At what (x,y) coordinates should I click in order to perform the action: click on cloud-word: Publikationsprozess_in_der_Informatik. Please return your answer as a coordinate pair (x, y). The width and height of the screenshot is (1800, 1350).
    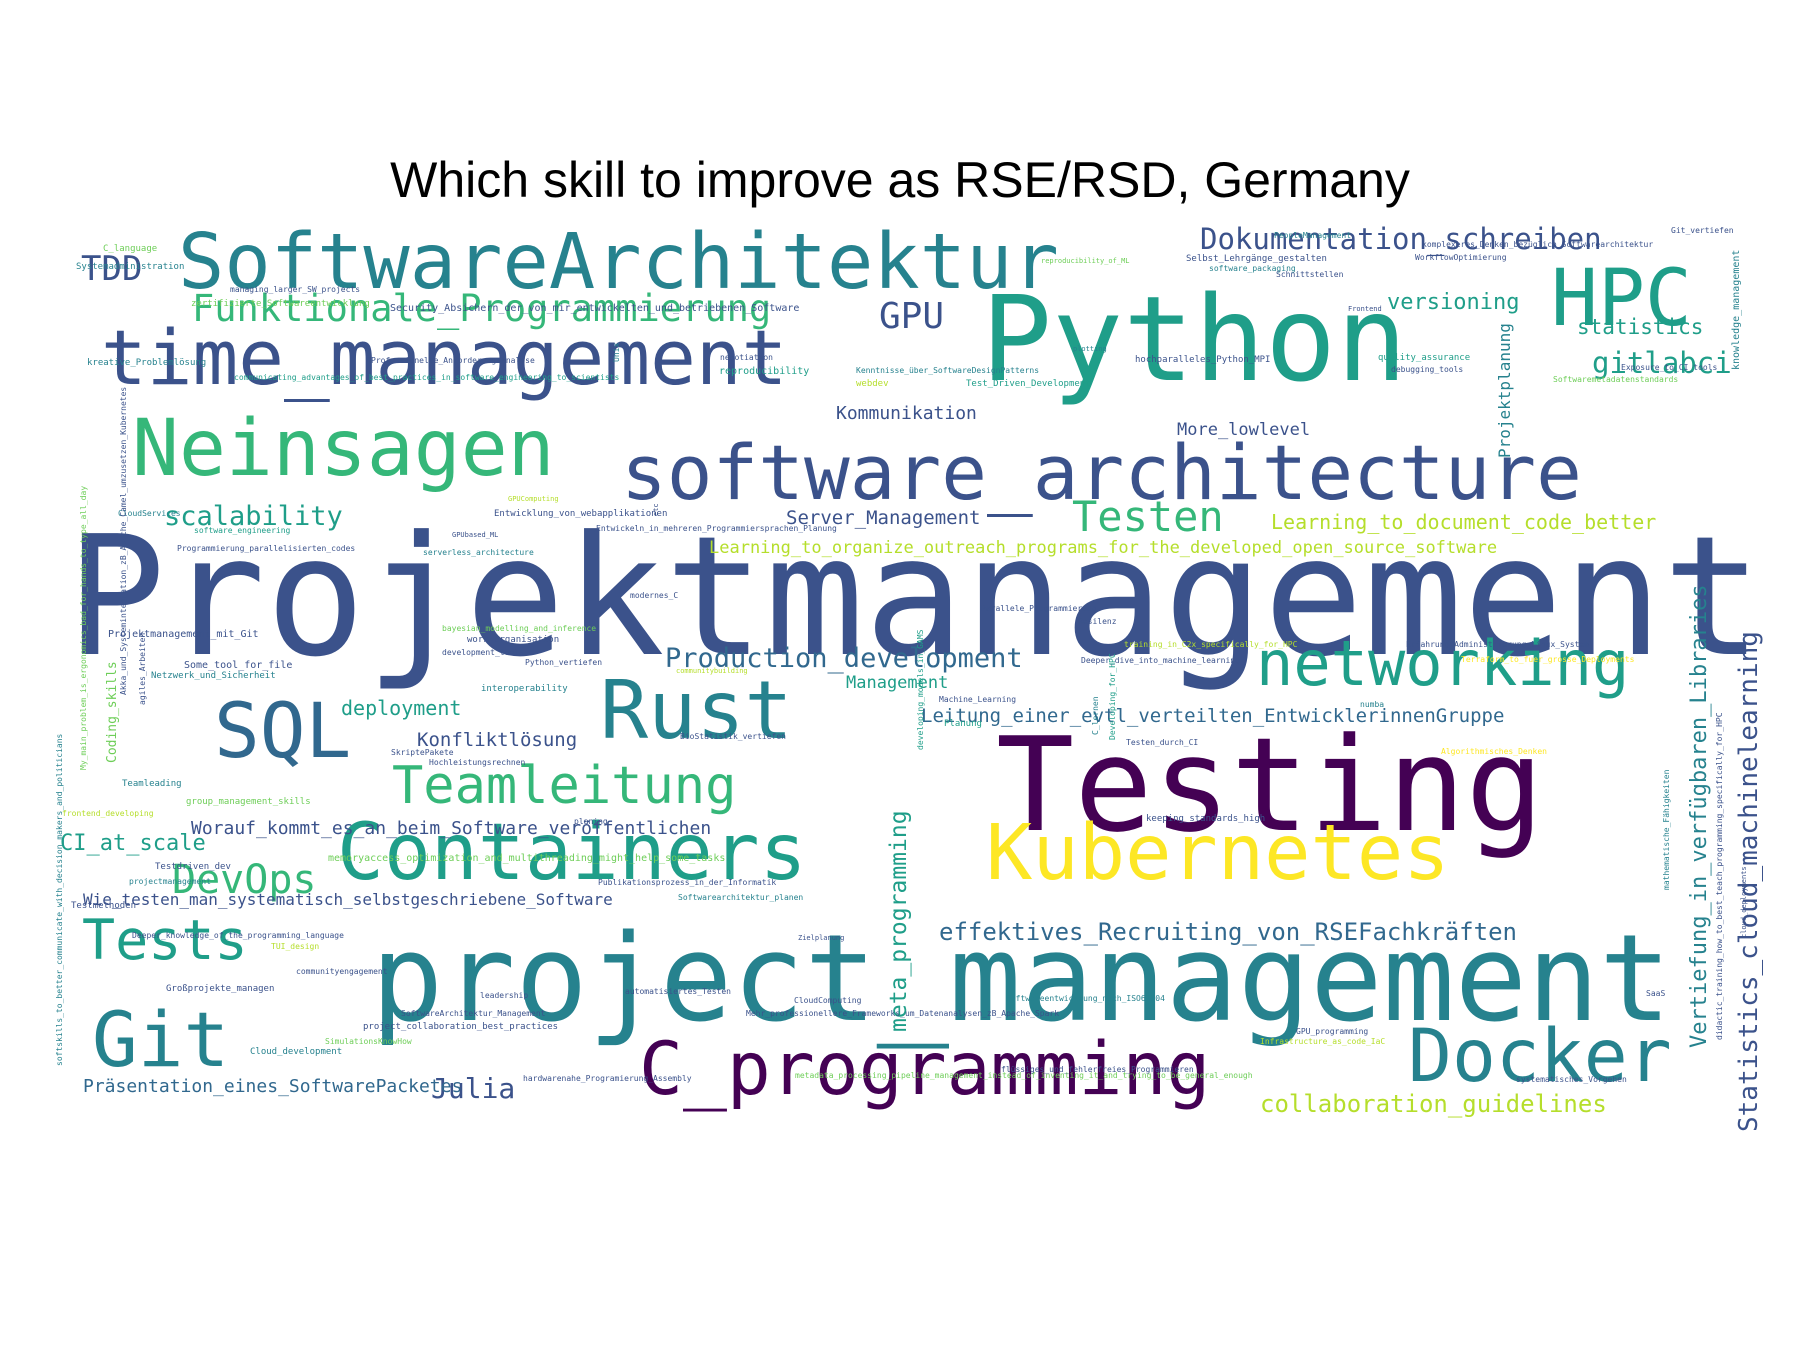
    Looking at the image, I should click on (687, 882).